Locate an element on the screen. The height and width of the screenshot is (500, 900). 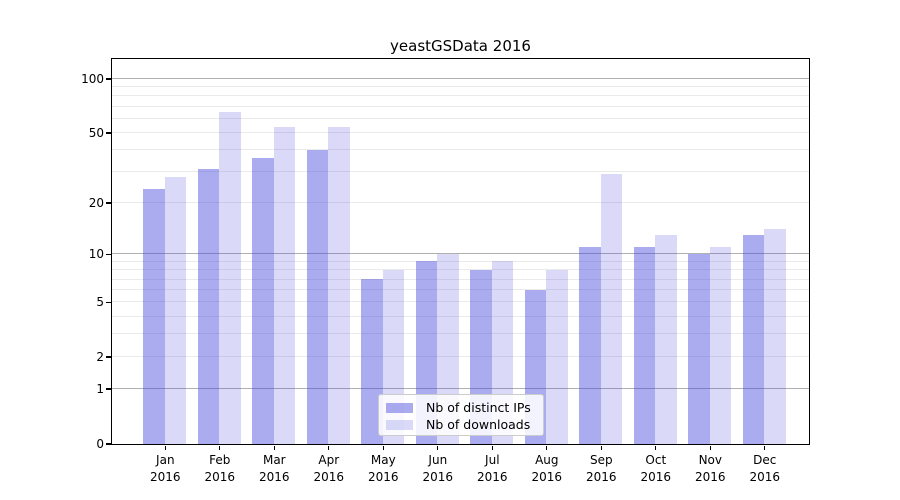
x-tick-mark-oct is located at coordinates (656, 447).